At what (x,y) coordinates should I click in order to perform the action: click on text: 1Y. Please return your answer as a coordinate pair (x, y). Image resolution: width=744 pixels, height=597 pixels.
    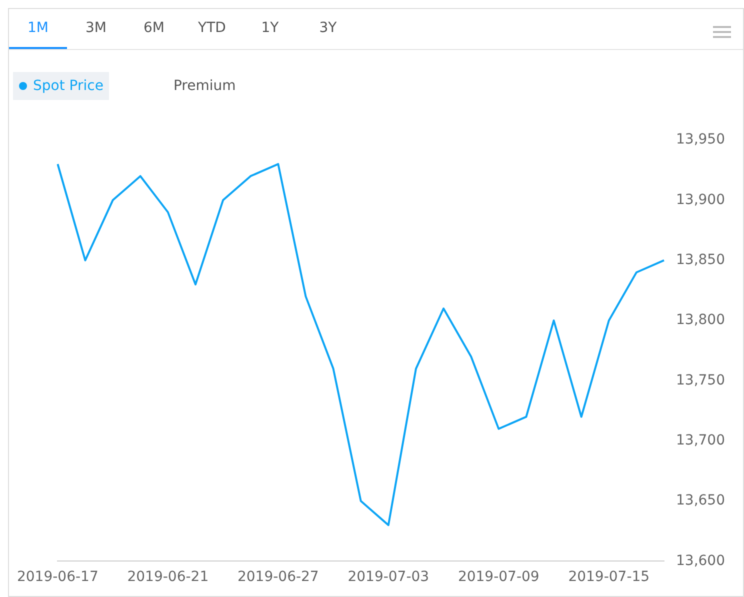
    Looking at the image, I should click on (270, 28).